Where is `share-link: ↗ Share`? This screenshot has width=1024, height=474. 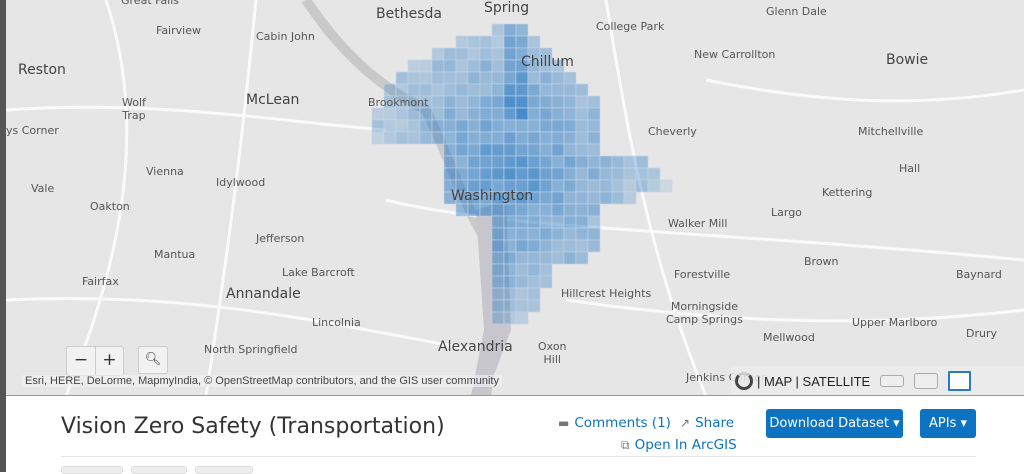
share-link: ↗ Share is located at coordinates (707, 423).